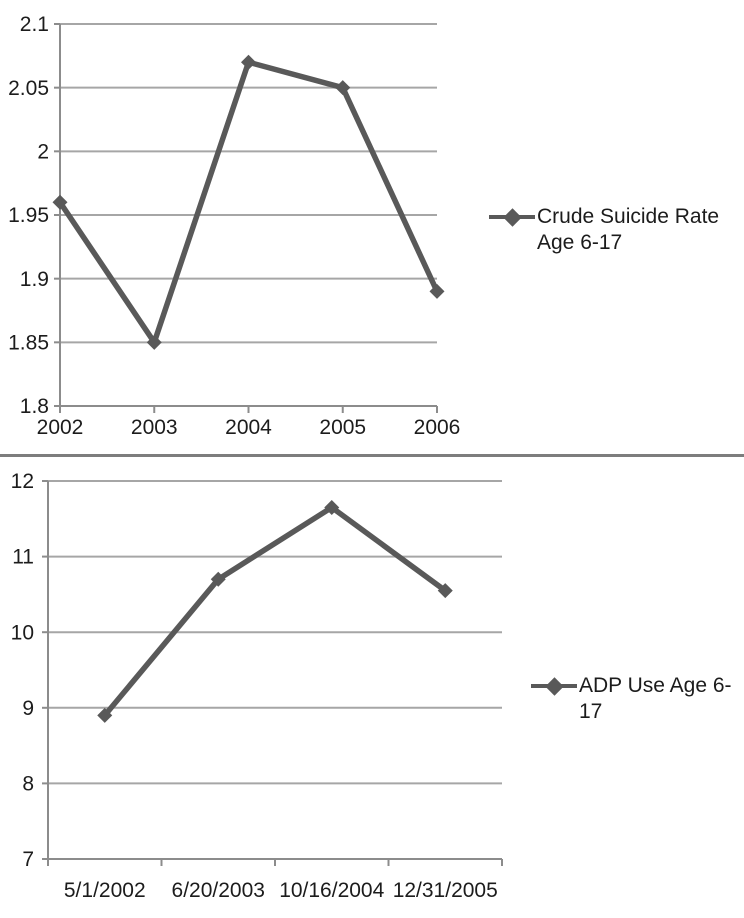 The height and width of the screenshot is (918, 744). What do you see at coordinates (437, 427) in the screenshot?
I see `x-axis-label: 2006` at bounding box center [437, 427].